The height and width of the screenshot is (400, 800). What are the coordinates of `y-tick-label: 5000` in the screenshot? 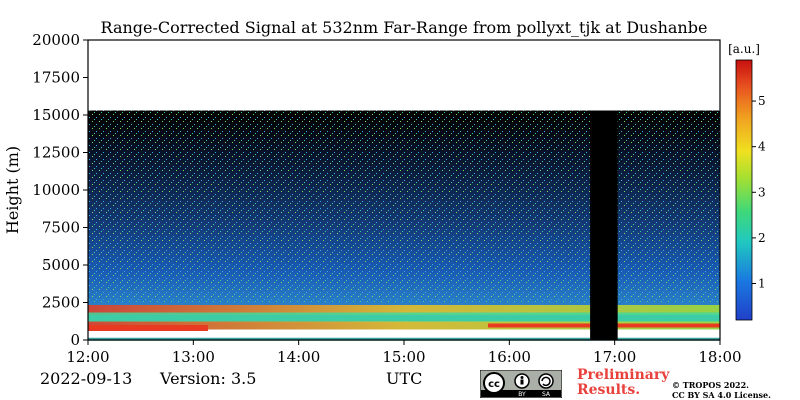 It's located at (61, 265).